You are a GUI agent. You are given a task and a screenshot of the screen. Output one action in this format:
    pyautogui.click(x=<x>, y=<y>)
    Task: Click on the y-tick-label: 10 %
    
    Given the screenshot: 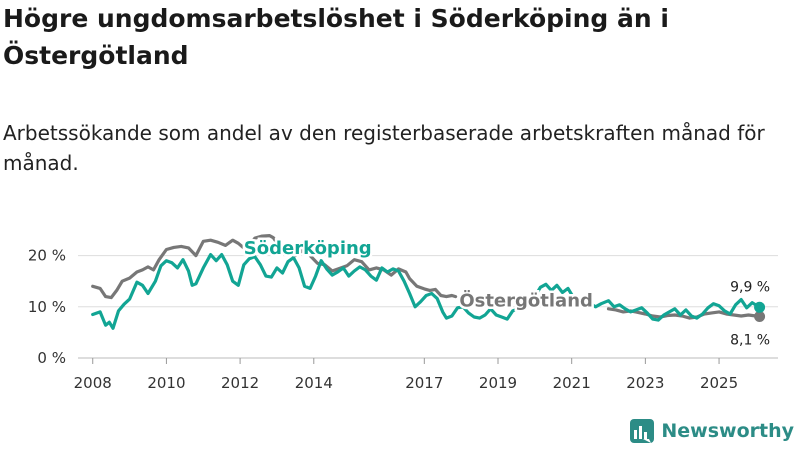 What is the action you would take?
    pyautogui.click(x=47, y=307)
    